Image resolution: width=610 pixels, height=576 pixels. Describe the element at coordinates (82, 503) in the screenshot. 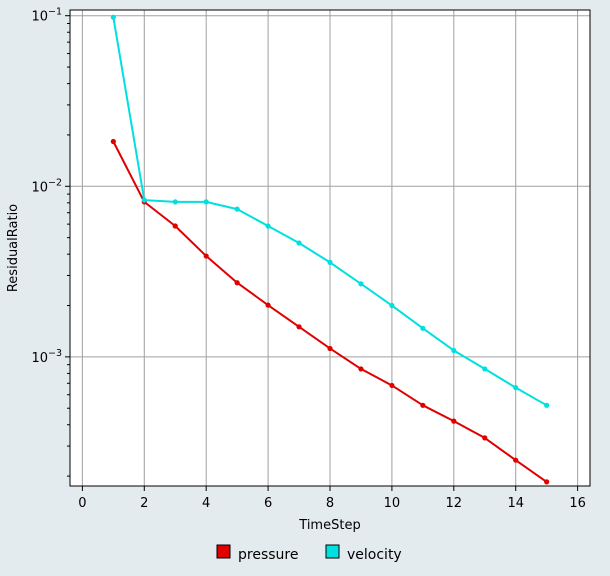

I see `x-tick-label: 0` at that location.